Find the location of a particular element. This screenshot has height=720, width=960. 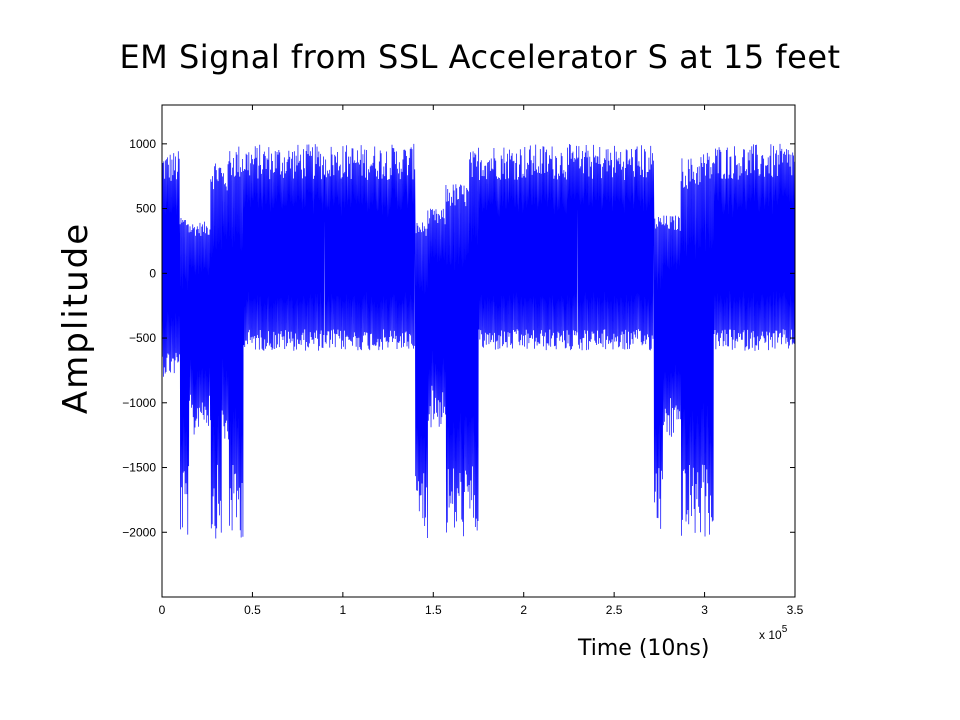

x-scale-multiplier: x 105 is located at coordinates (773, 633).